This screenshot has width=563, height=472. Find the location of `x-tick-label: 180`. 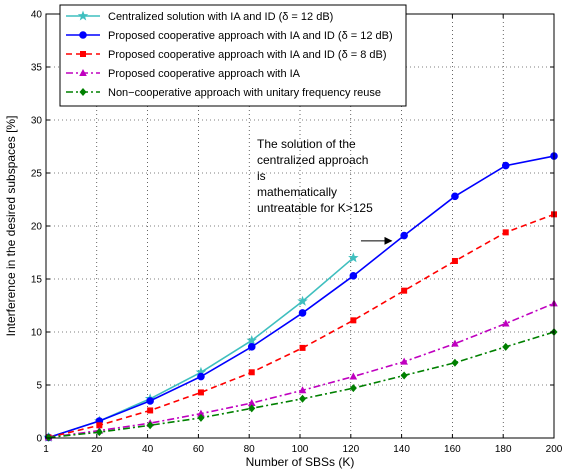

x-tick-label: 180 is located at coordinates (503, 449).